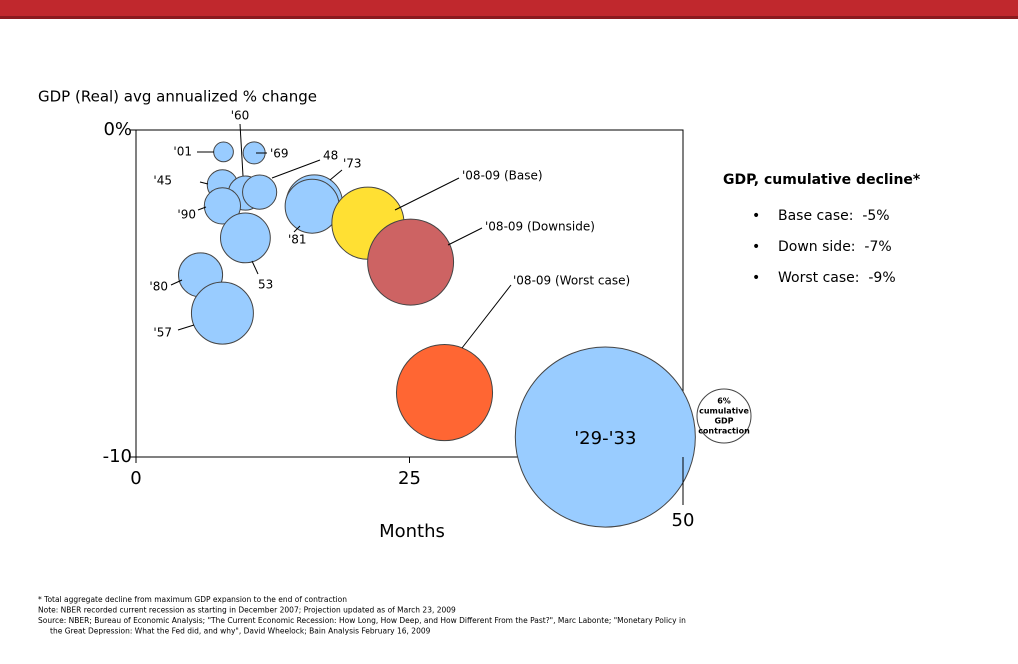  Describe the element at coordinates (509, 17) in the screenshot. I see `header-line` at that location.